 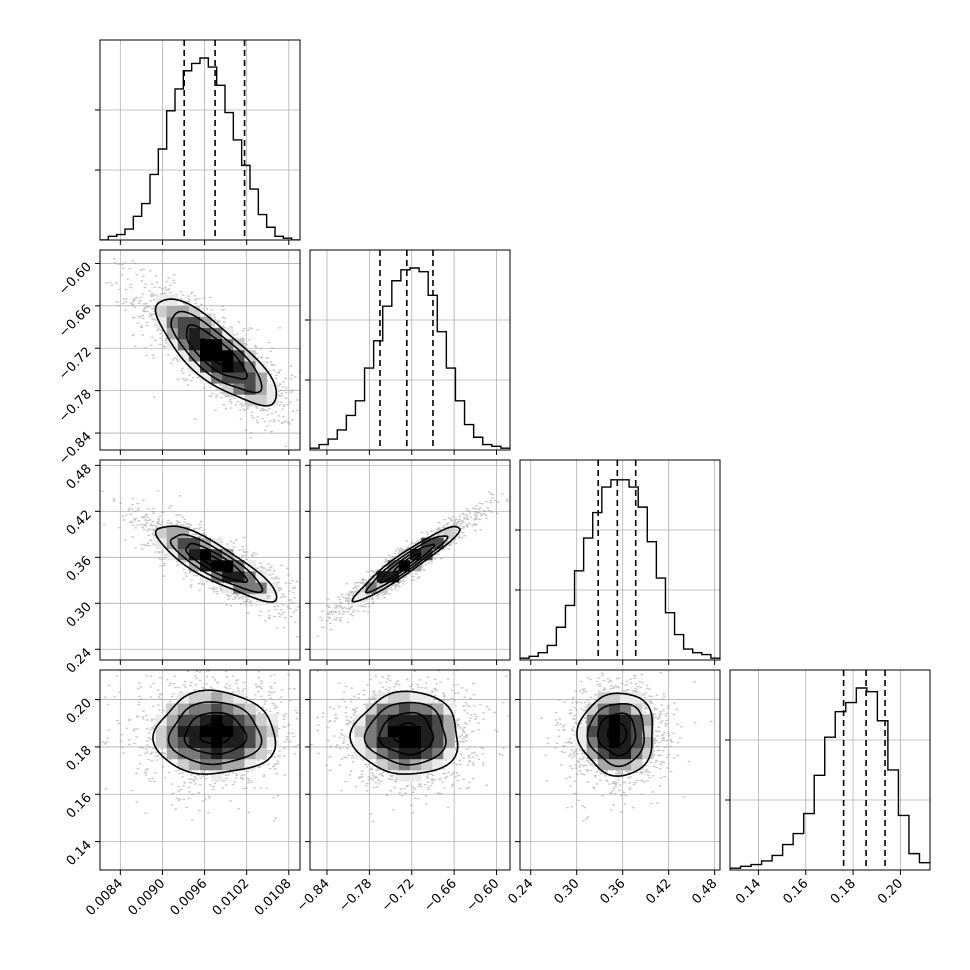 I want to click on x-tick-label: 0.0090, so click(x=147, y=897).